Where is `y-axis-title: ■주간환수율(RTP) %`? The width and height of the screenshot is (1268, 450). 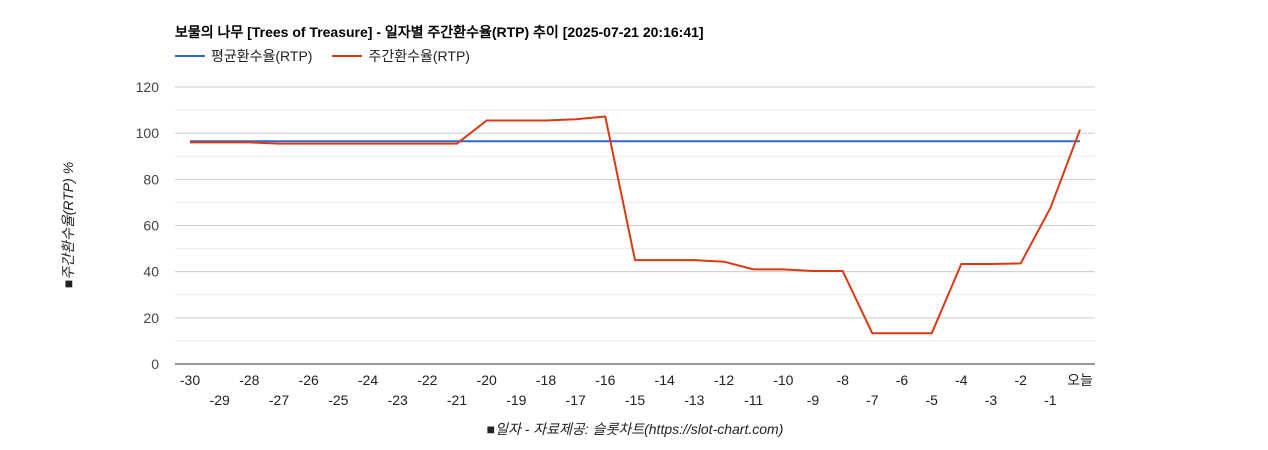
y-axis-title: ■주간환수율(RTP) % is located at coordinates (68, 225).